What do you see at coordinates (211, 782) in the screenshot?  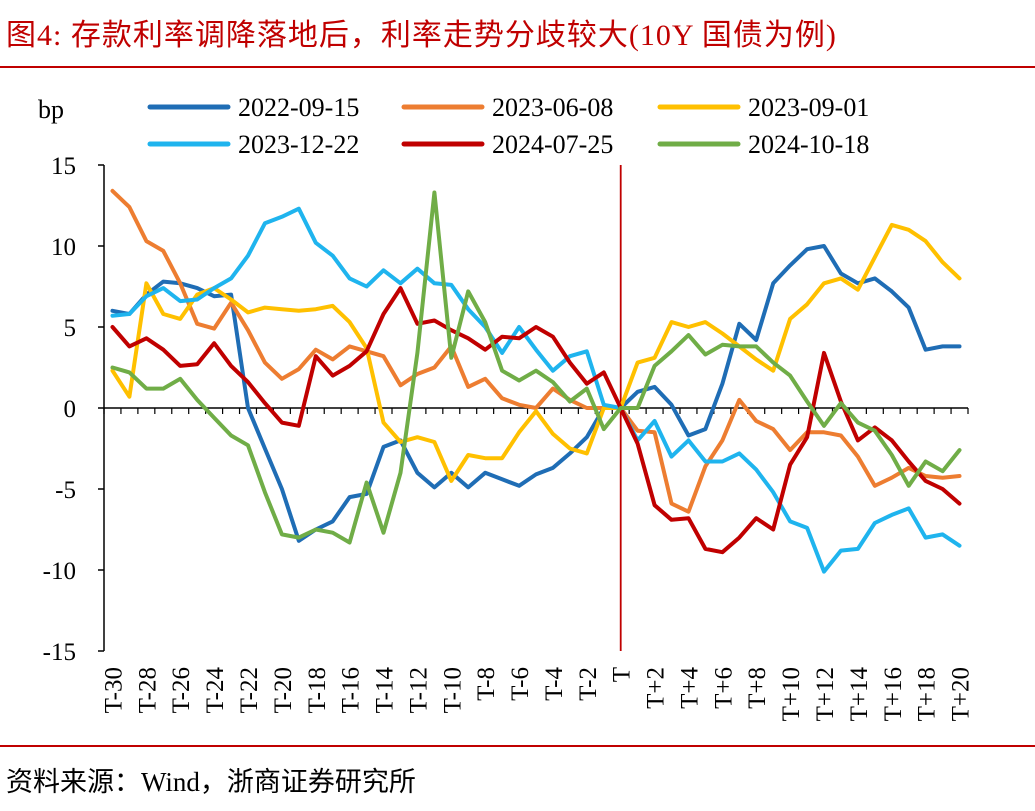 I see `source-note: 资料来源：Wind，浙商证券研究所` at bounding box center [211, 782].